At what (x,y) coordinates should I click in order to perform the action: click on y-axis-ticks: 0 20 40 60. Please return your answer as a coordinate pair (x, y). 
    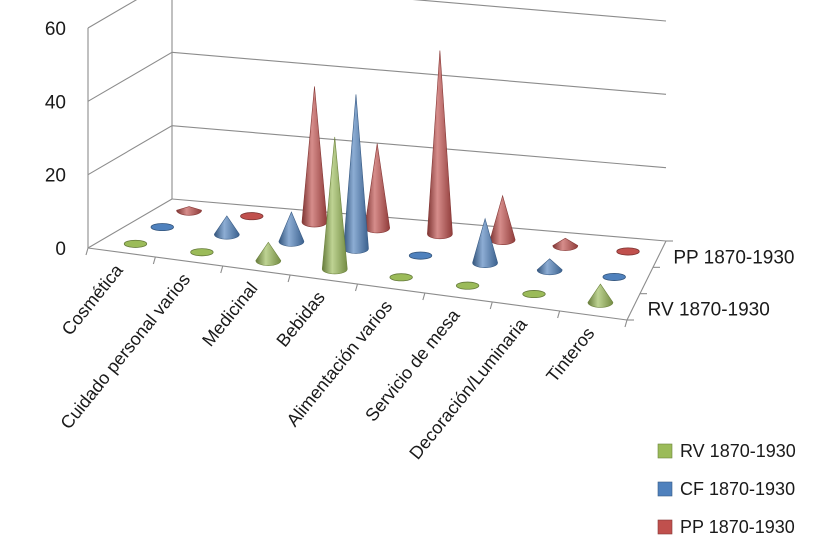
    Looking at the image, I should click on (55, 139).